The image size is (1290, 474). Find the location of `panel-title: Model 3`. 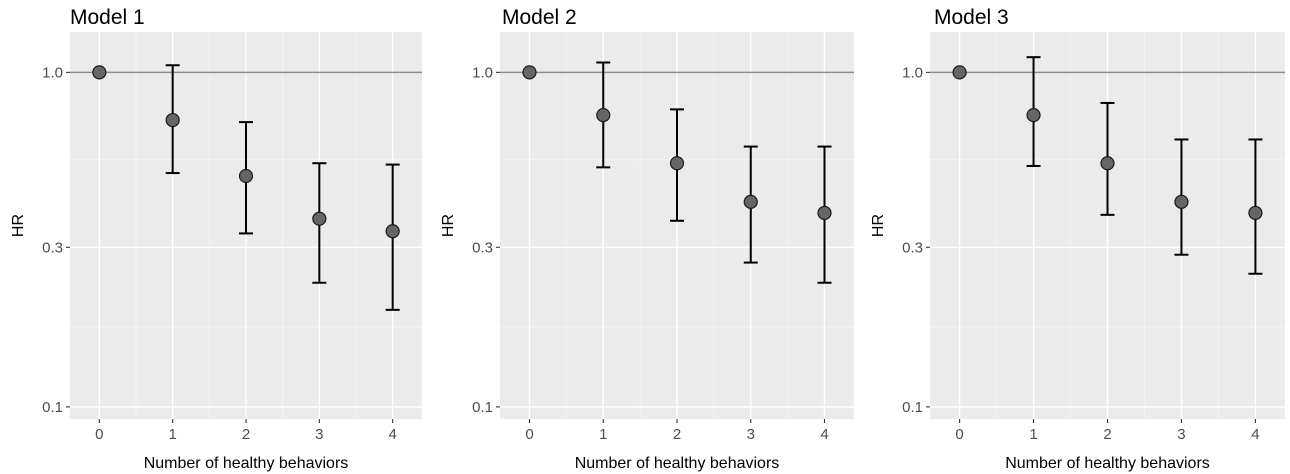

panel-title: Model 3 is located at coordinates (971, 17).